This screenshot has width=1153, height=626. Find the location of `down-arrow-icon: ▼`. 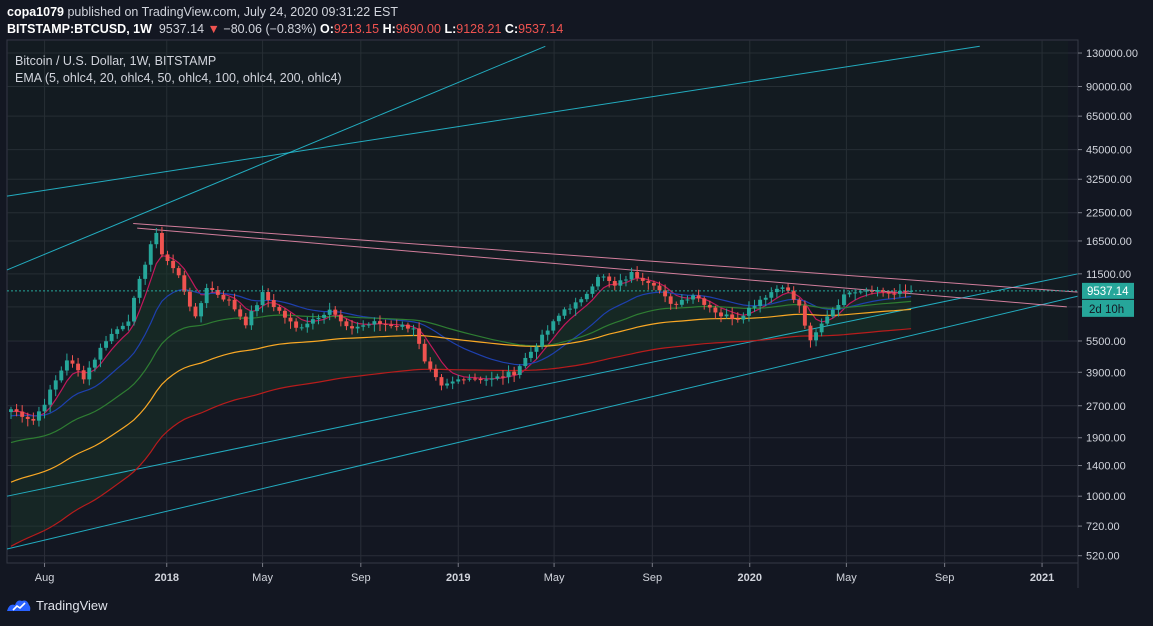

down-arrow-icon: ▼ is located at coordinates (213, 29).